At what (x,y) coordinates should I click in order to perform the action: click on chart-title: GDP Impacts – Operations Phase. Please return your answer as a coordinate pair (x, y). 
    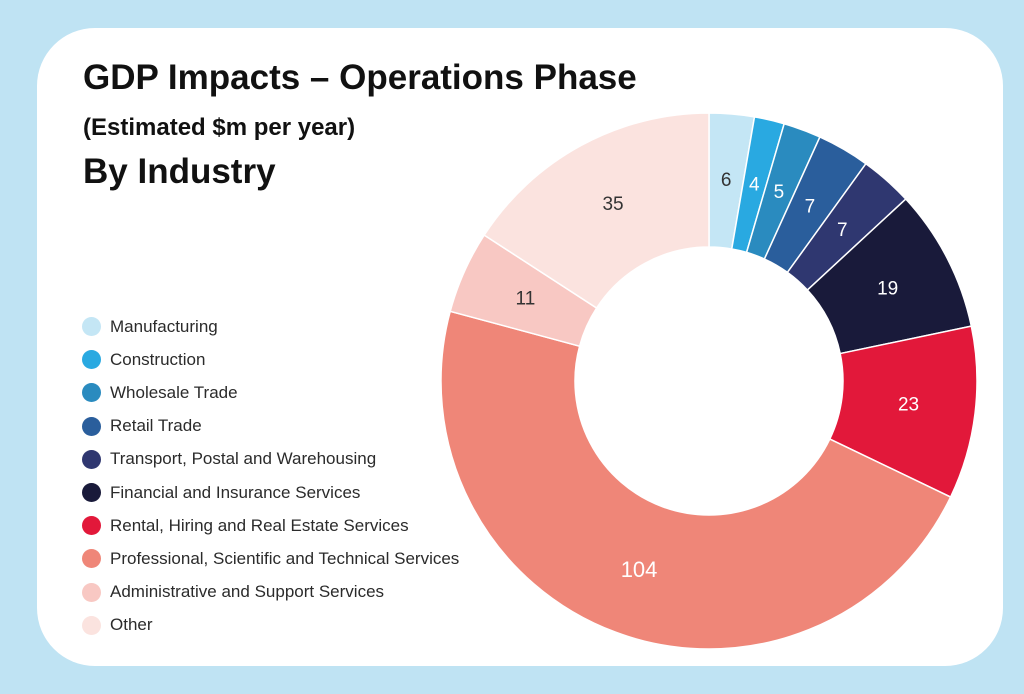
    Looking at the image, I should click on (360, 77).